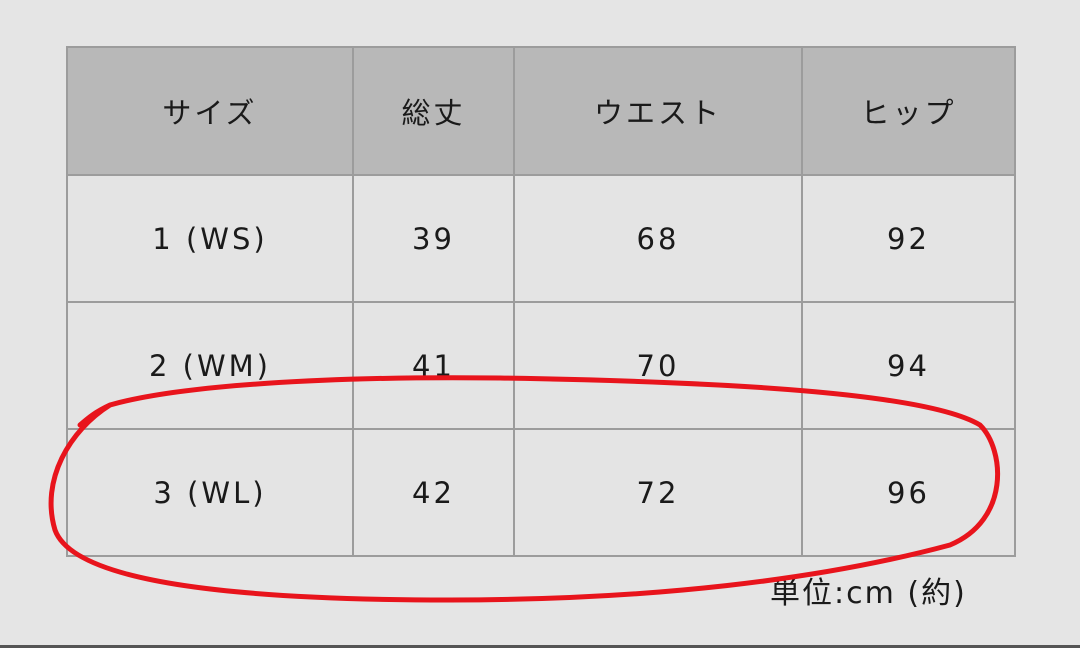  Describe the element at coordinates (210, 111) in the screenshot. I see `header-size: サイズ` at that location.